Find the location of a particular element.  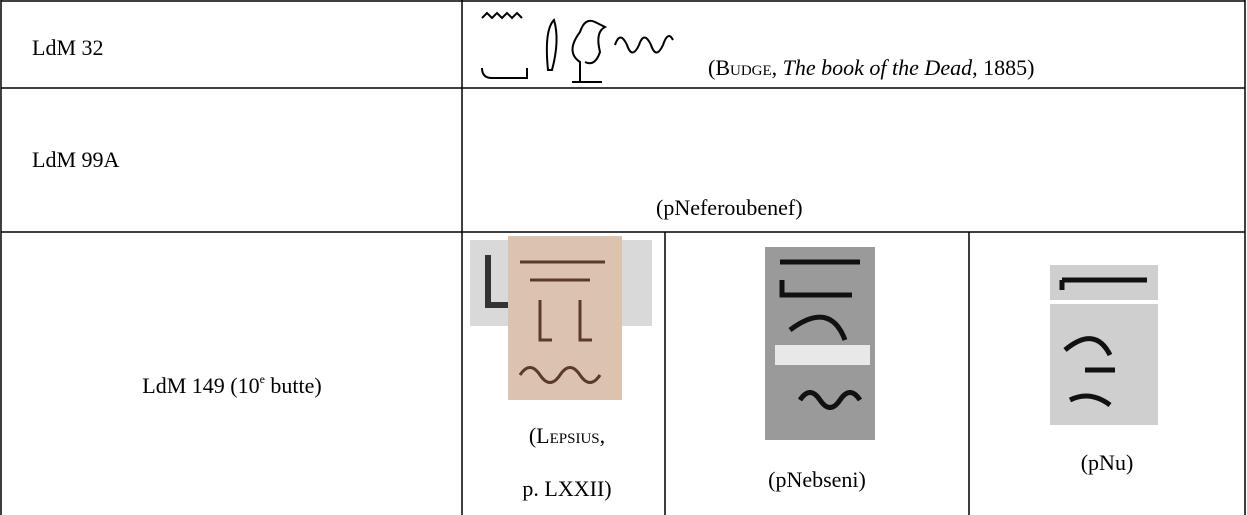

book-title: The book of the Dead is located at coordinates (877, 67).